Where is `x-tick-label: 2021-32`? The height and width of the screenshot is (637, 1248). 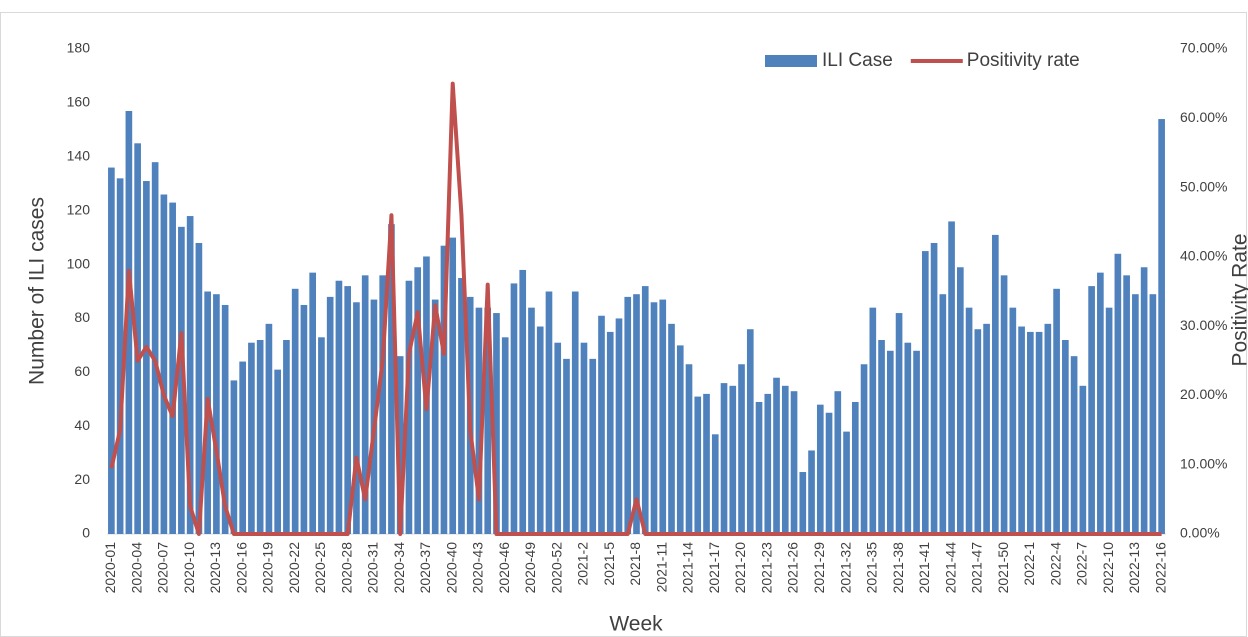
x-tick-label: 2021-32 is located at coordinates (845, 568).